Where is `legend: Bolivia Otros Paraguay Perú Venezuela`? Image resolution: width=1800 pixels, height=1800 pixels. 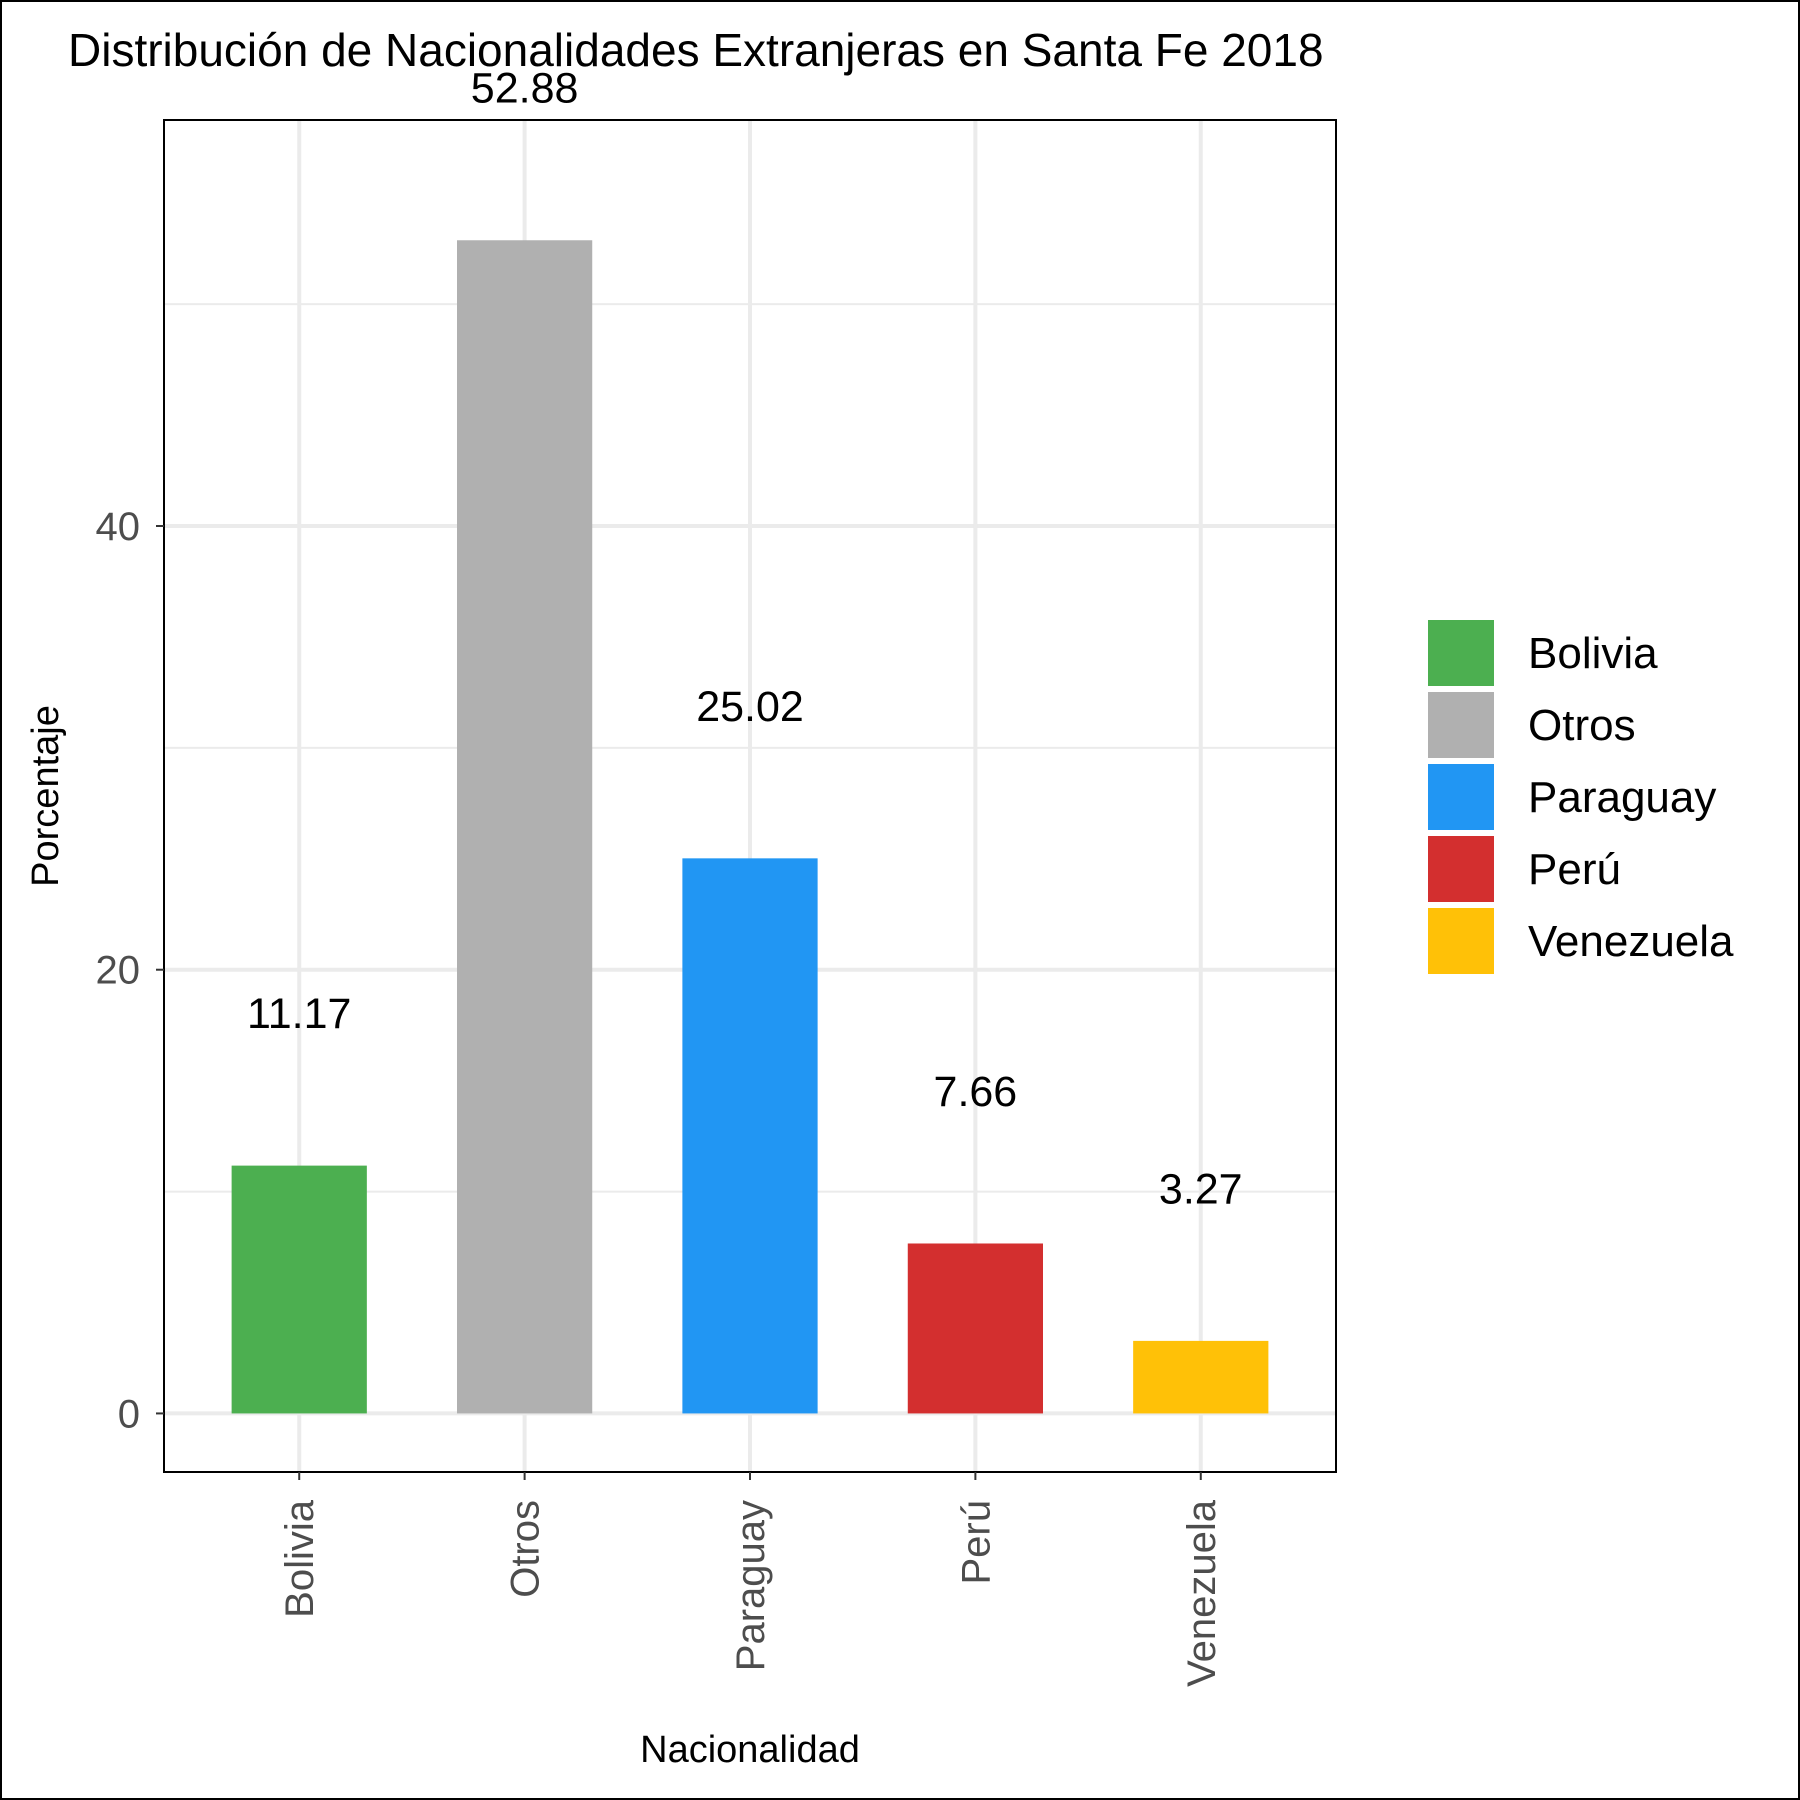
legend: Bolivia Otros Paraguay Perú Venezuela is located at coordinates (1581, 797).